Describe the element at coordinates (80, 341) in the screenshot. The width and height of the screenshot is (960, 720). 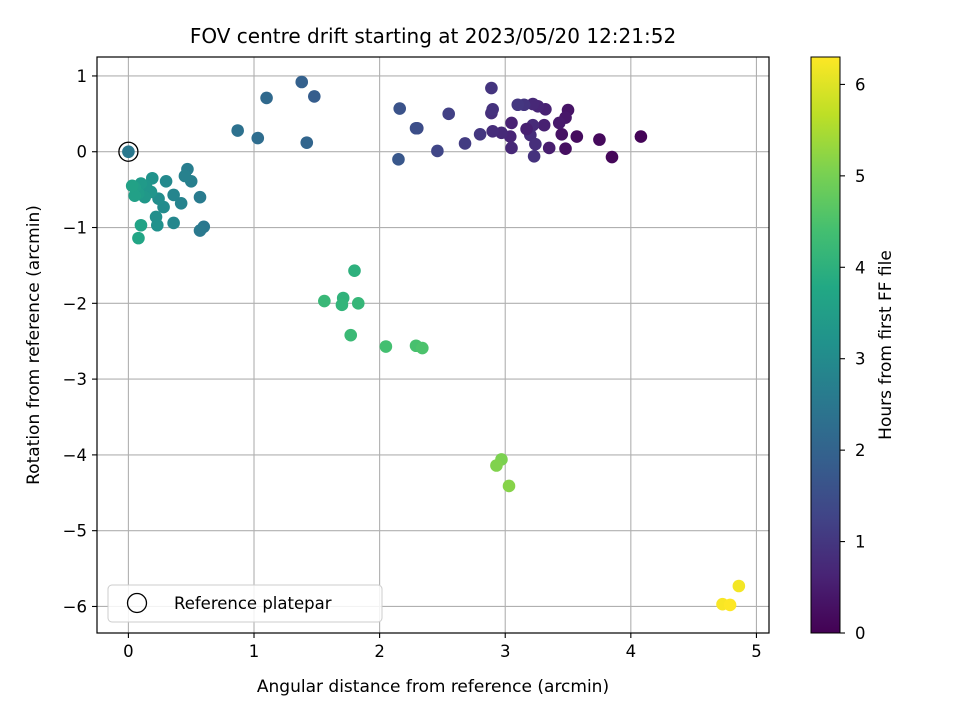
I see `y-axis-ticks: 1 0 −1 −2 −3 −4 −5 −6` at that location.